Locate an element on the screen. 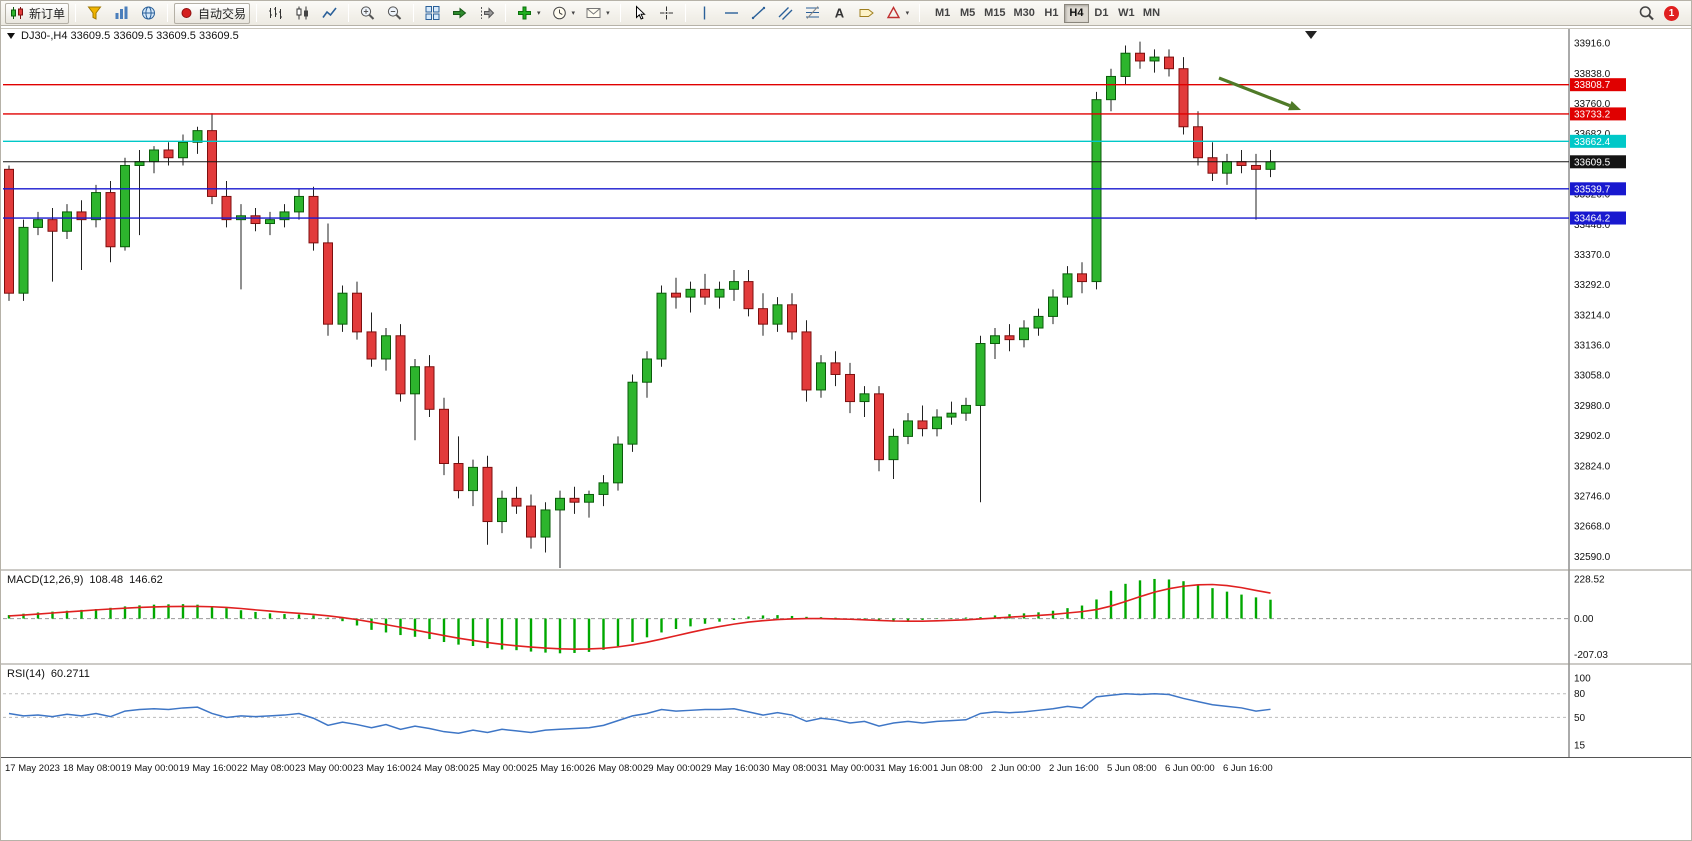 The image size is (1692, 841). fibonacci-icon is located at coordinates (812, 12).